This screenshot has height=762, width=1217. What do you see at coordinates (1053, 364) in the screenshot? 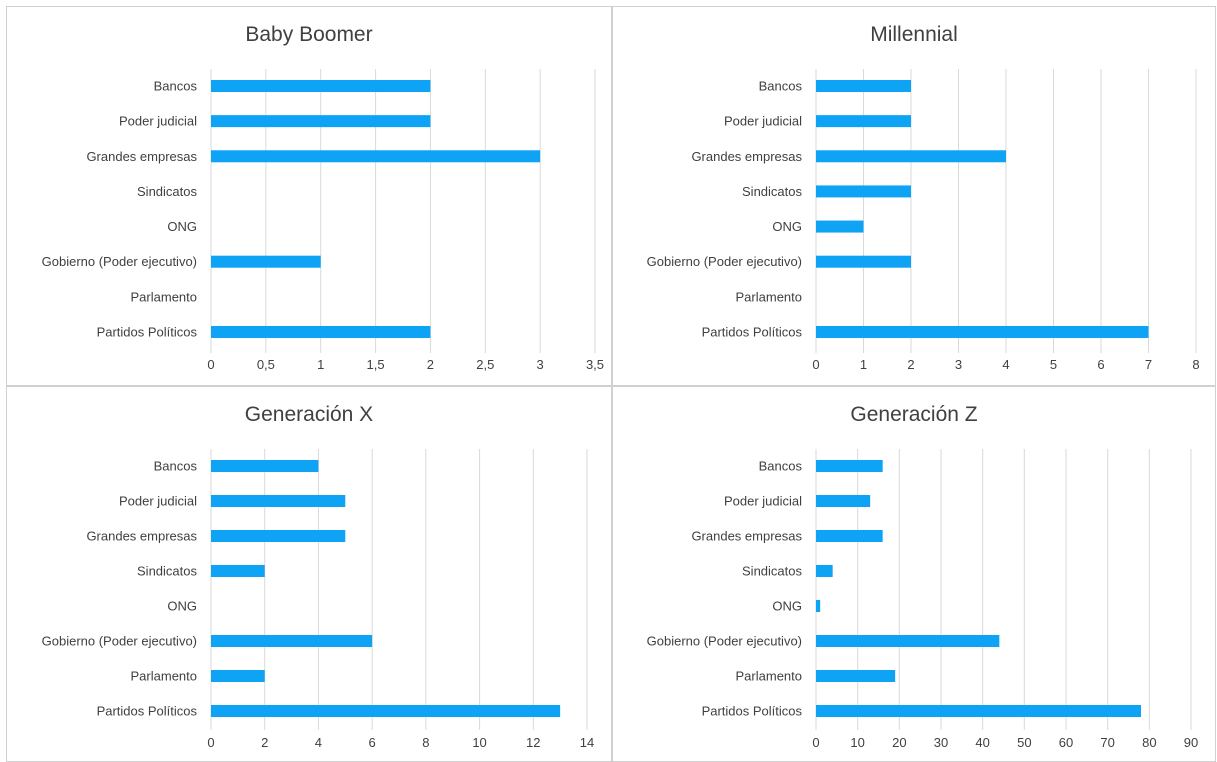
I see `x-tick-label: 5` at bounding box center [1053, 364].